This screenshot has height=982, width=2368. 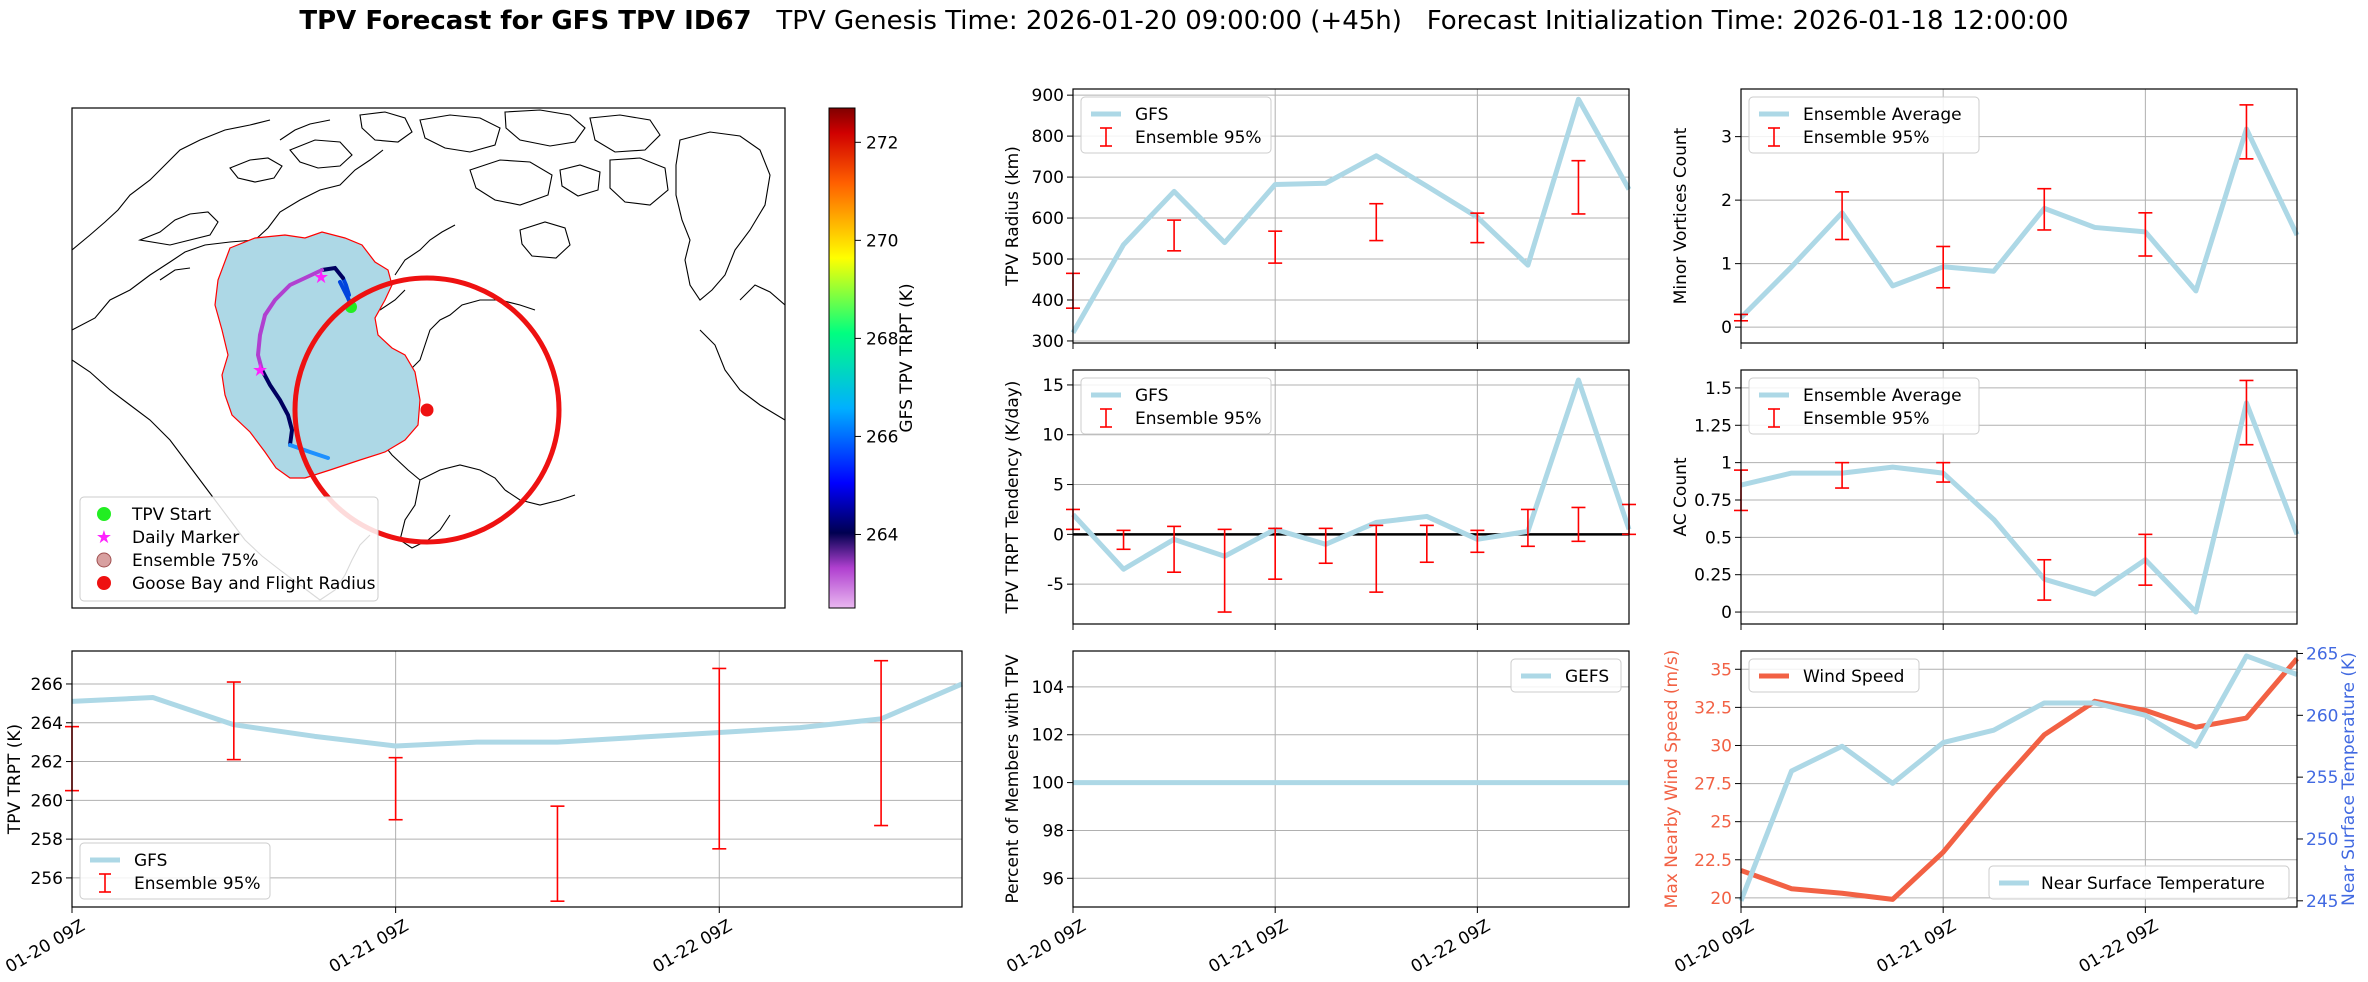 What do you see at coordinates (1713, 861) in the screenshot?
I see `y-tick-label: 22.5` at bounding box center [1713, 861].